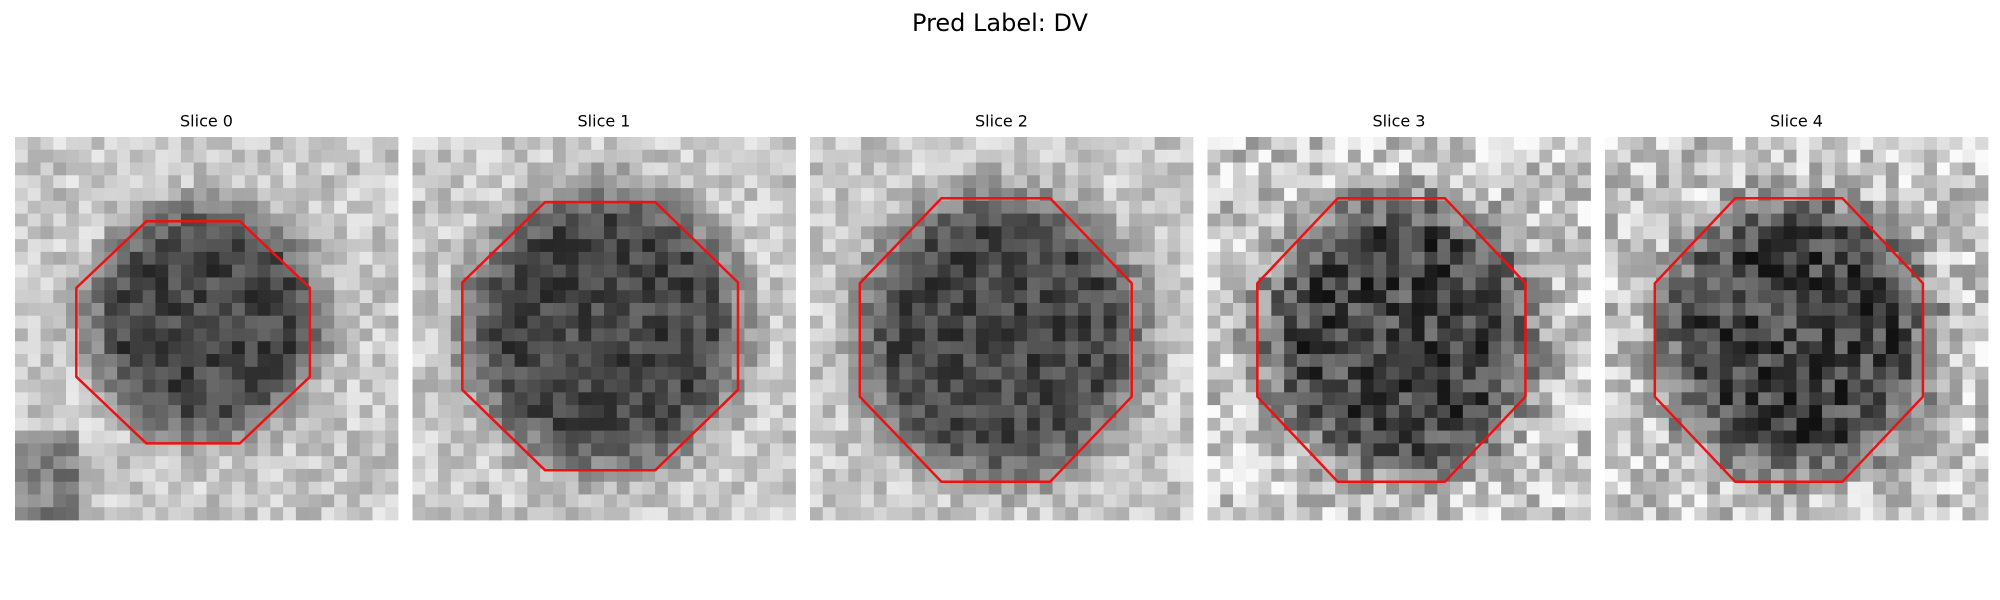 Image resolution: width=2000 pixels, height=600 pixels. What do you see at coordinates (600, 336) in the screenshot?
I see `contour` at bounding box center [600, 336].